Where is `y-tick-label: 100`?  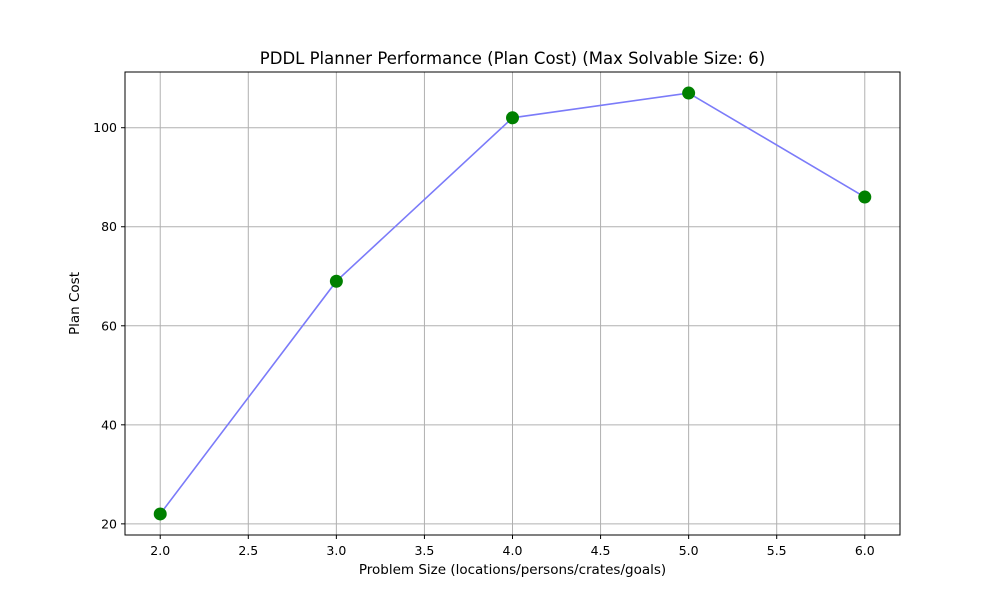
y-tick-label: 100 is located at coordinates (105, 127).